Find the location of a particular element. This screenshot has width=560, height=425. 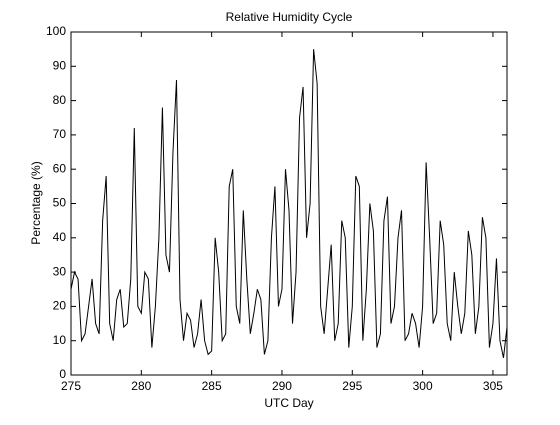

x-tick-label: 295 is located at coordinates (352, 386).